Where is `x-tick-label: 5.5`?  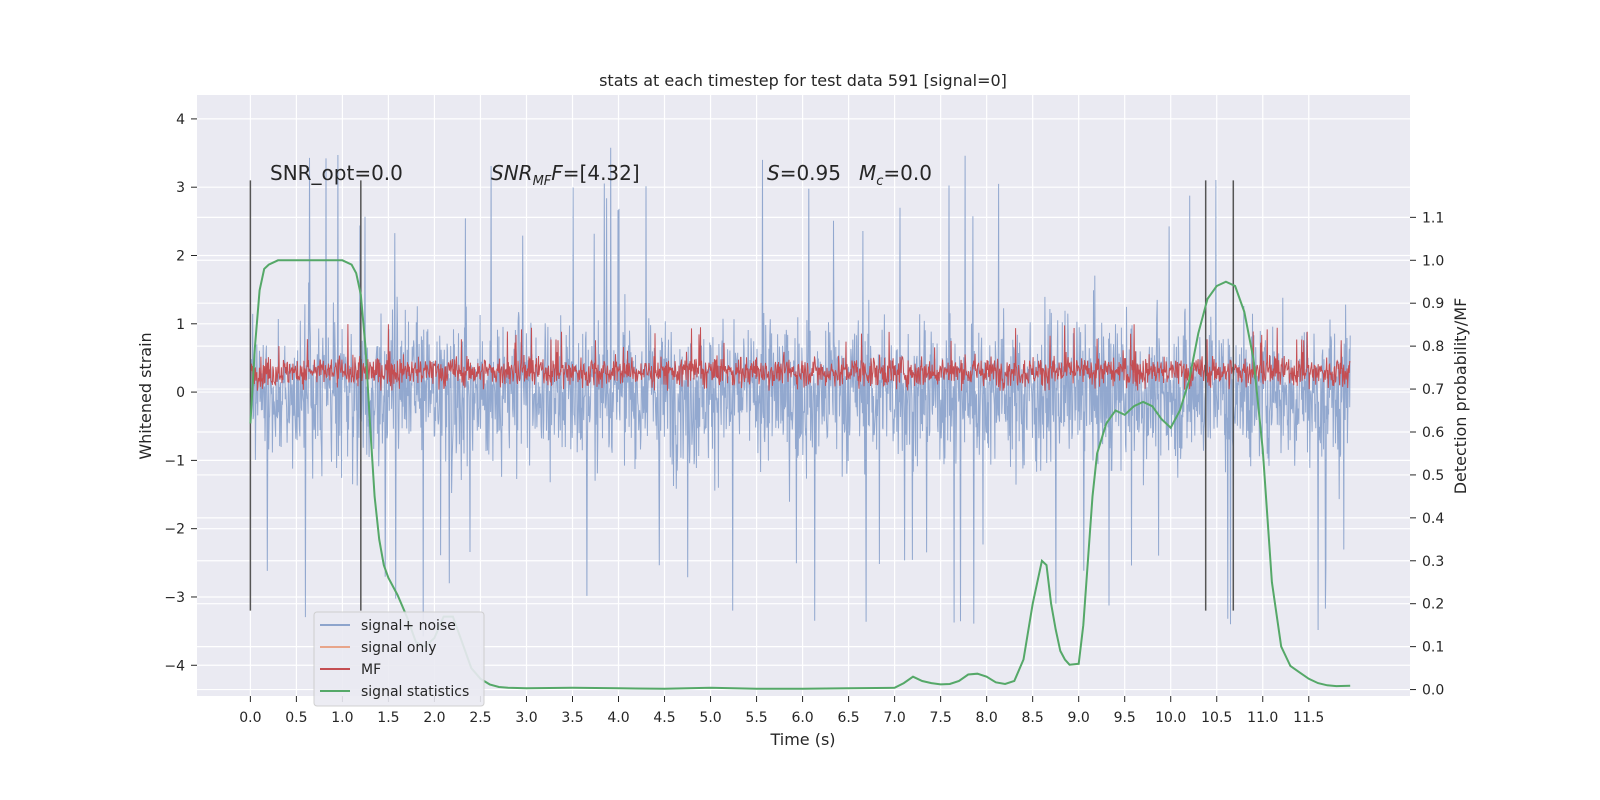 x-tick-label: 5.5 is located at coordinates (756, 718).